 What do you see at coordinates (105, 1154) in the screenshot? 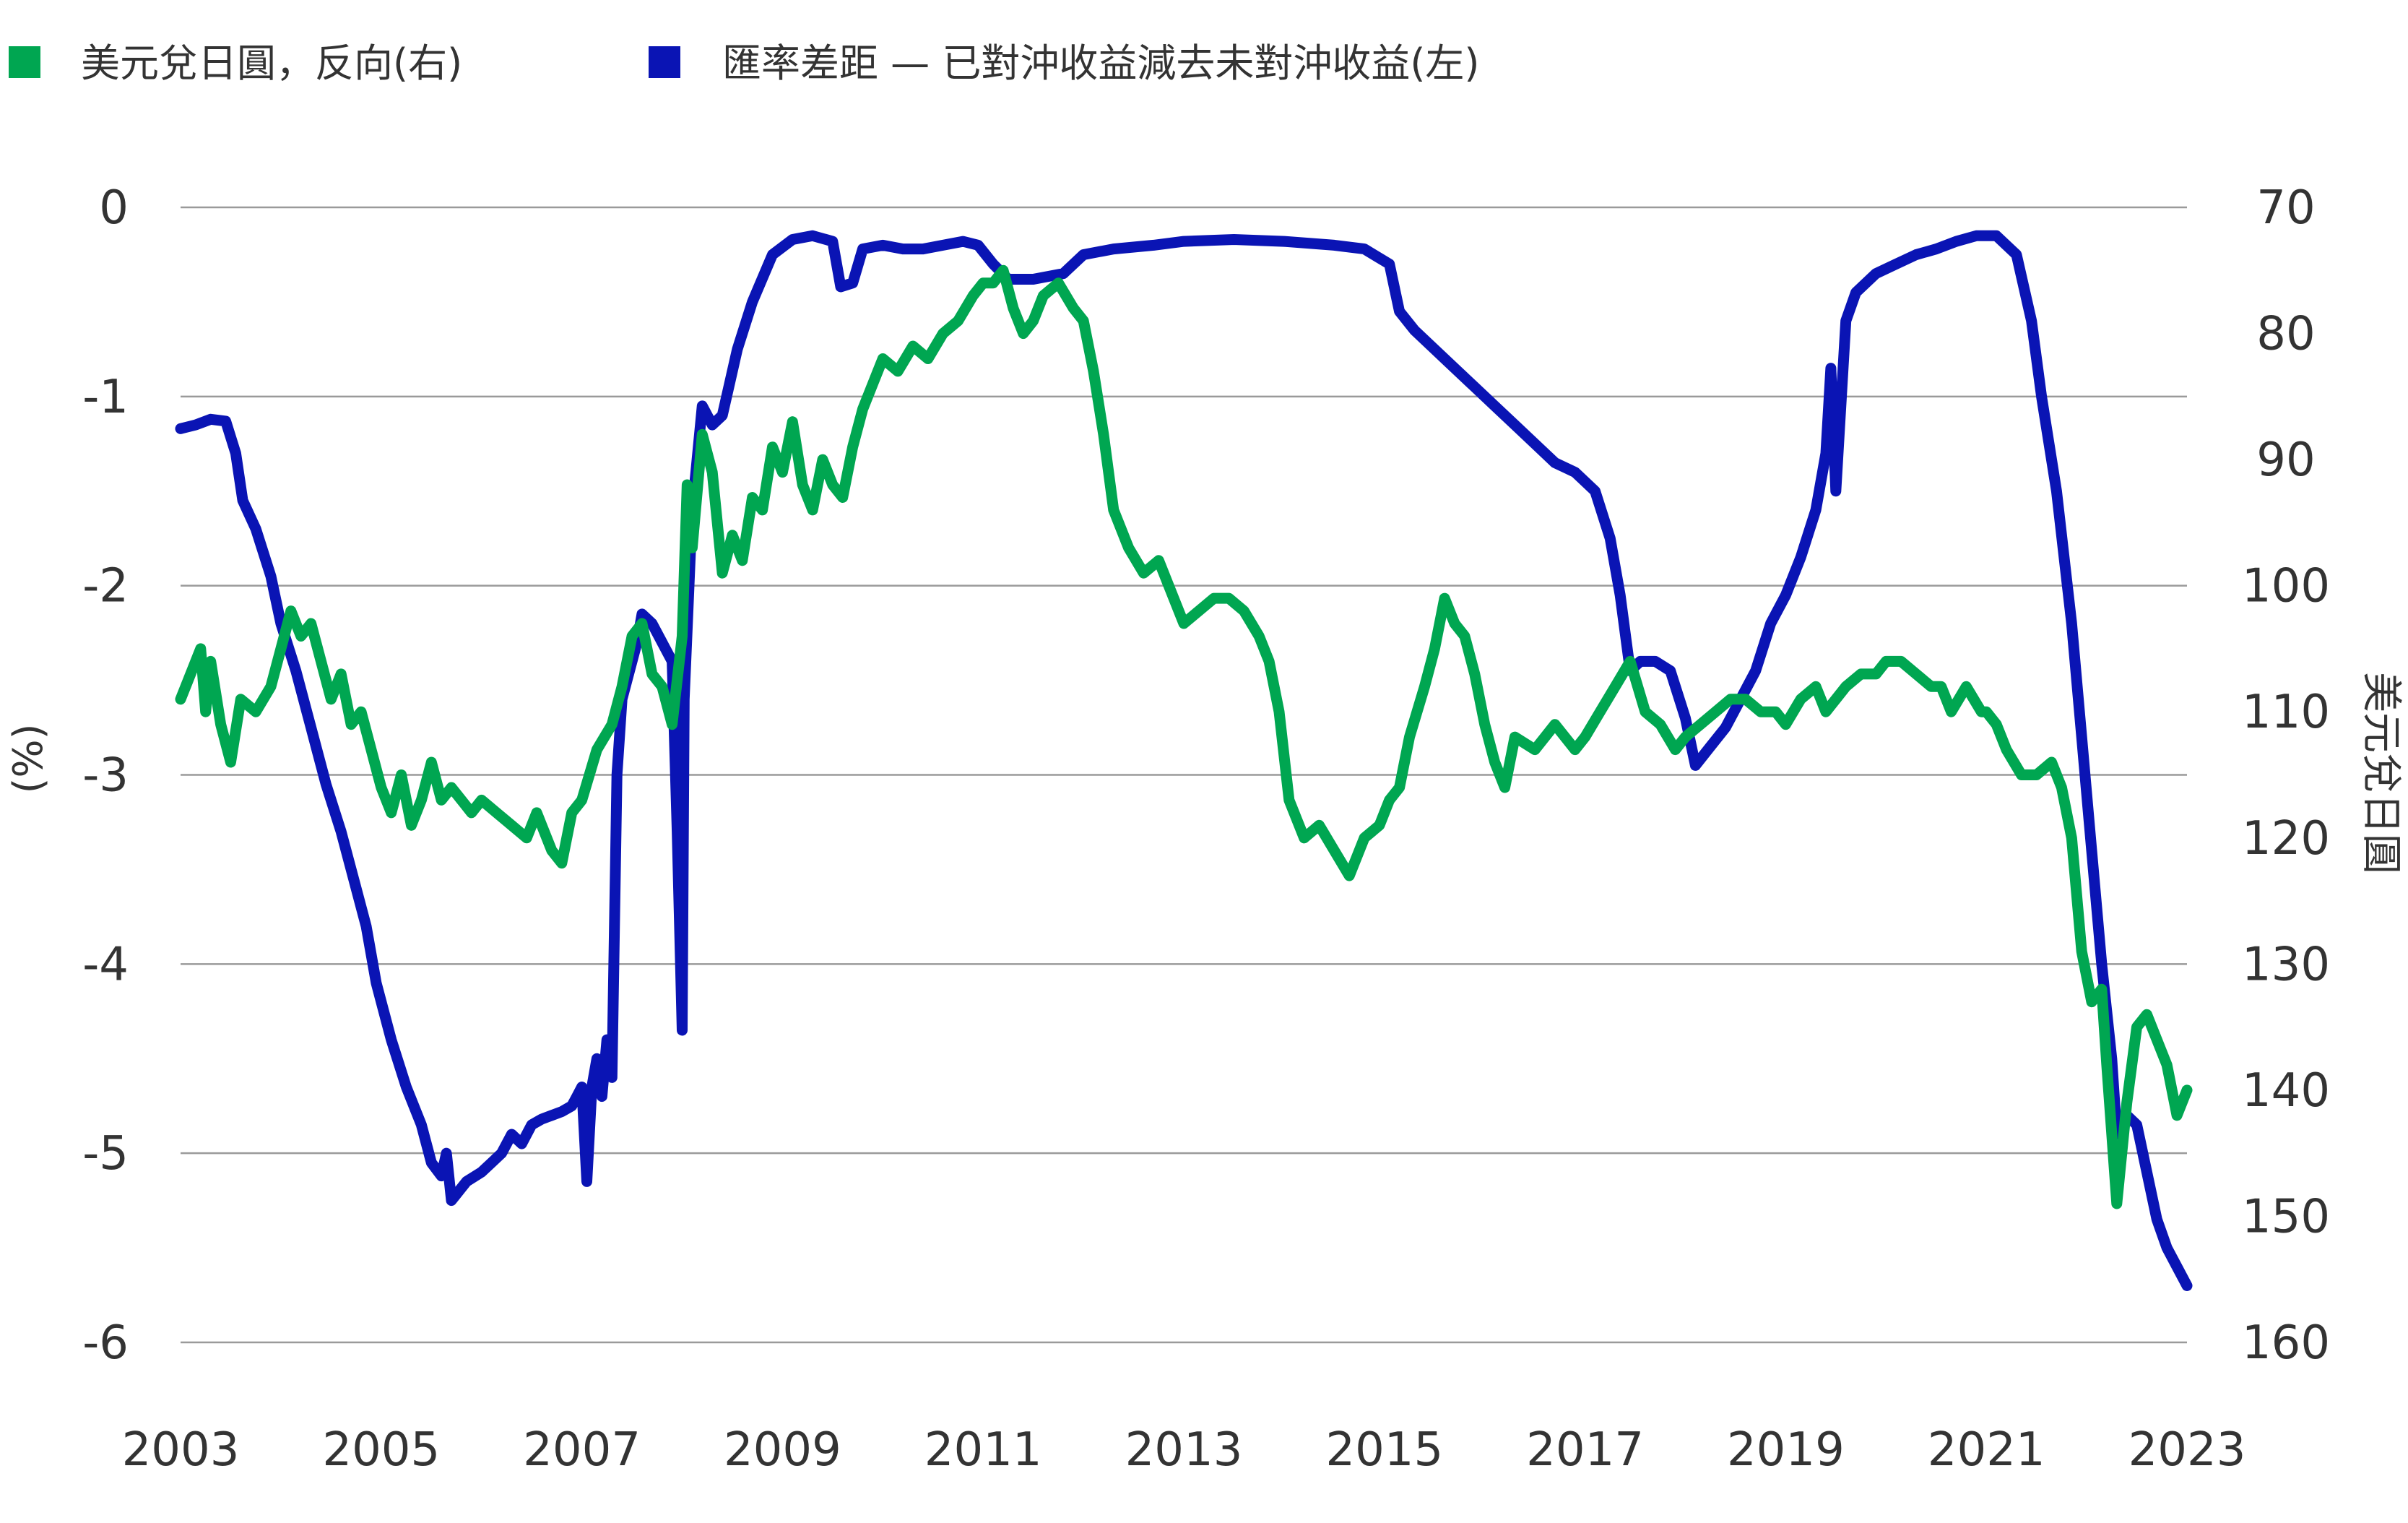
I see `y-left-tick-label: -5` at bounding box center [105, 1154].